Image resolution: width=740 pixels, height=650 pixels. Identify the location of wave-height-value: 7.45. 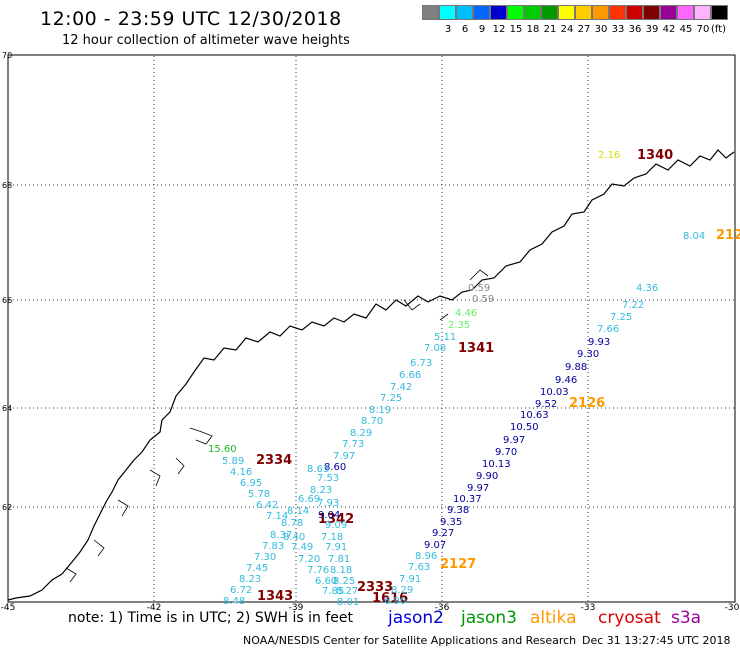
(257, 568).